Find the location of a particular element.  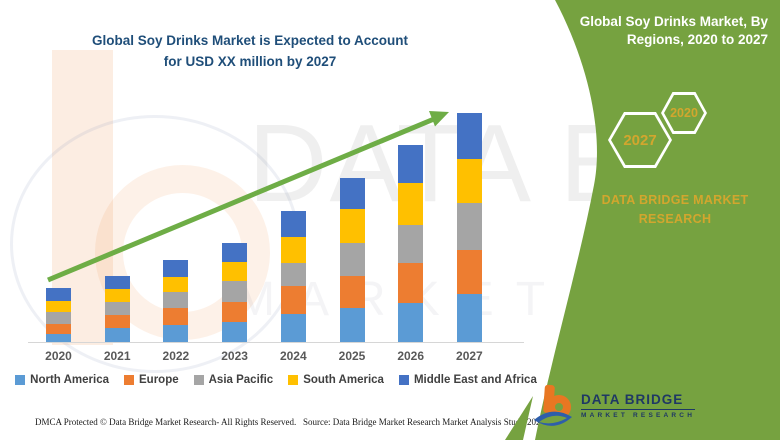

bar-2025 is located at coordinates (352, 260).